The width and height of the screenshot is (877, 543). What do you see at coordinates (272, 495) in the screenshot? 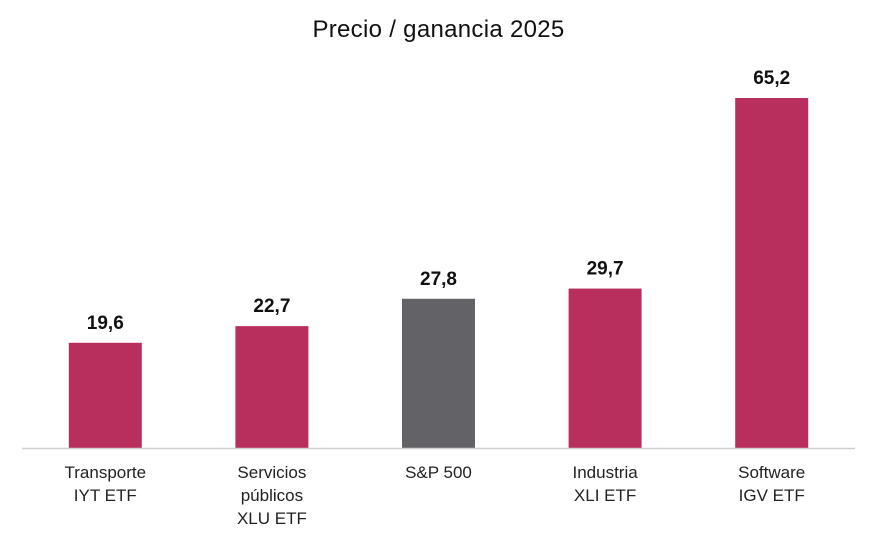
I see `category-label: Servicios públicos XLU ETF` at bounding box center [272, 495].